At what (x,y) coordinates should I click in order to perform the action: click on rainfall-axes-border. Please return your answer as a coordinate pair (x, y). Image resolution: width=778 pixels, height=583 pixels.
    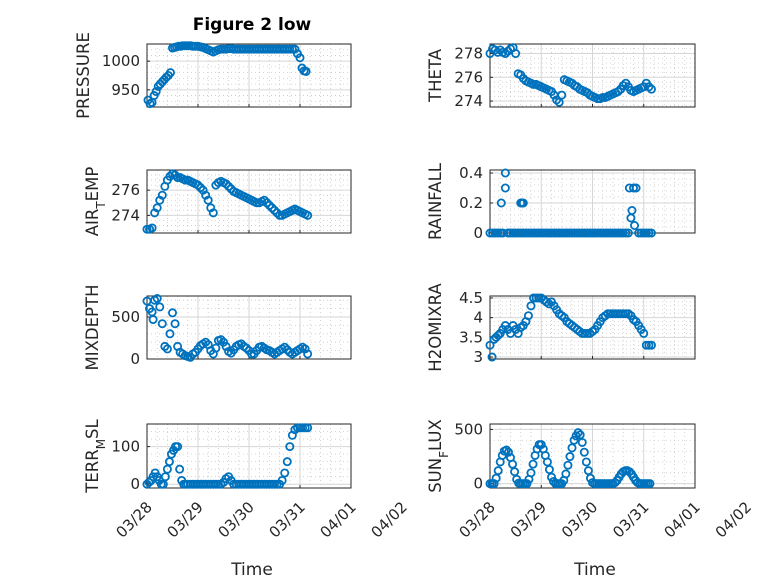
    Looking at the image, I should click on (592, 201).